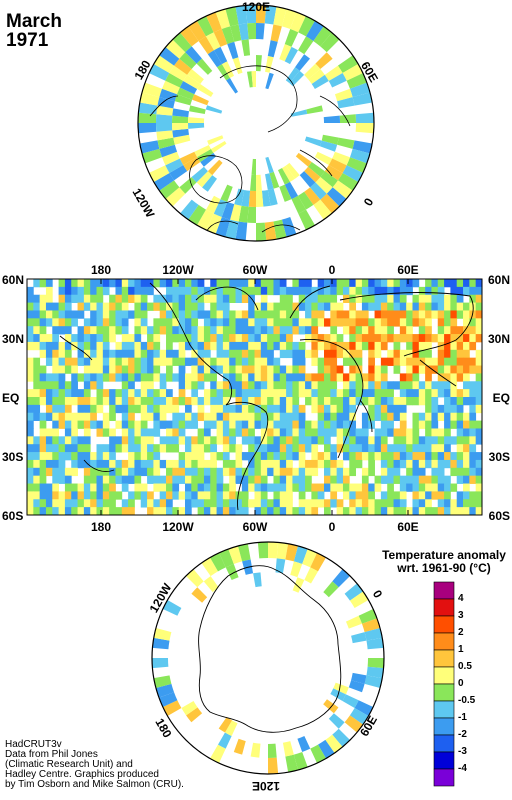 The width and height of the screenshot is (512, 800). What do you see at coordinates (12, 457) in the screenshot?
I see `lat-label-left-30s: 30S` at bounding box center [12, 457].